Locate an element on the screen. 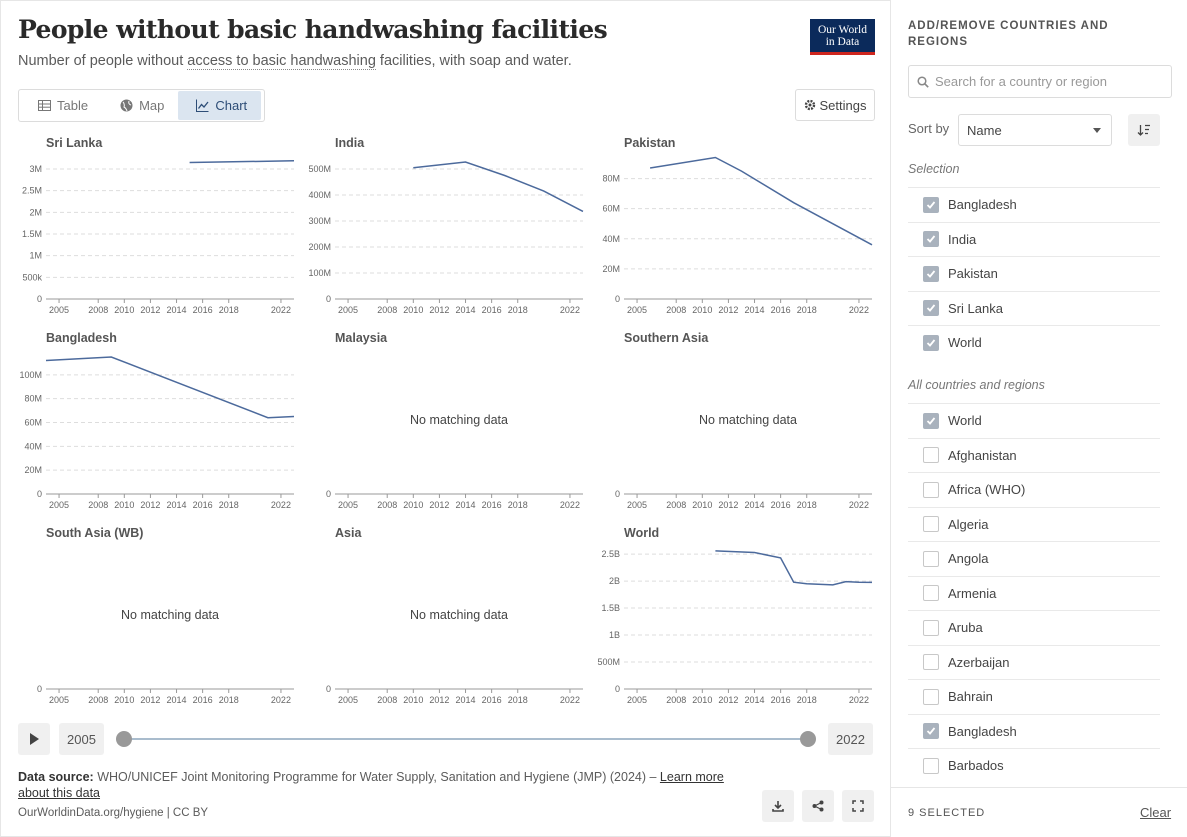 This screenshot has height=837, width=1187. entity-item-afghanistan: Afghanistan is located at coordinates (1034, 455).